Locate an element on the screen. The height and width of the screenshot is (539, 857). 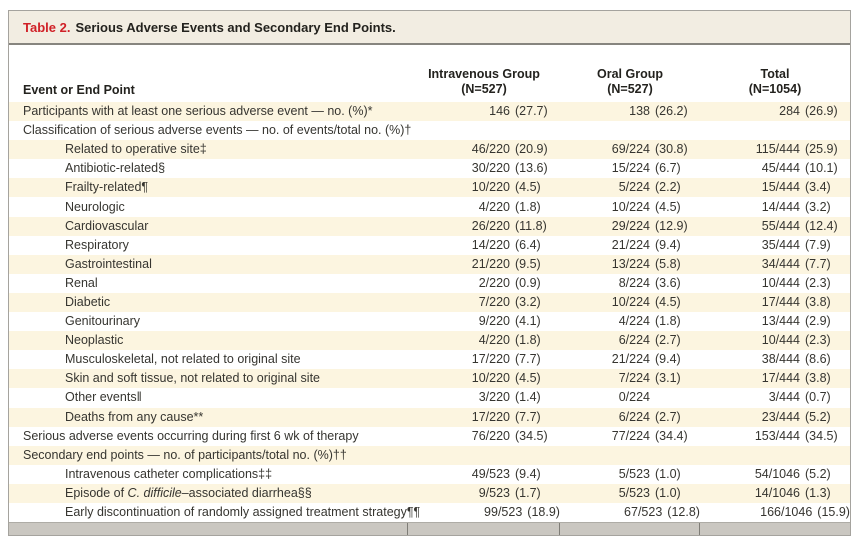
value-fraction: 14/220 is located at coordinates (490, 244).